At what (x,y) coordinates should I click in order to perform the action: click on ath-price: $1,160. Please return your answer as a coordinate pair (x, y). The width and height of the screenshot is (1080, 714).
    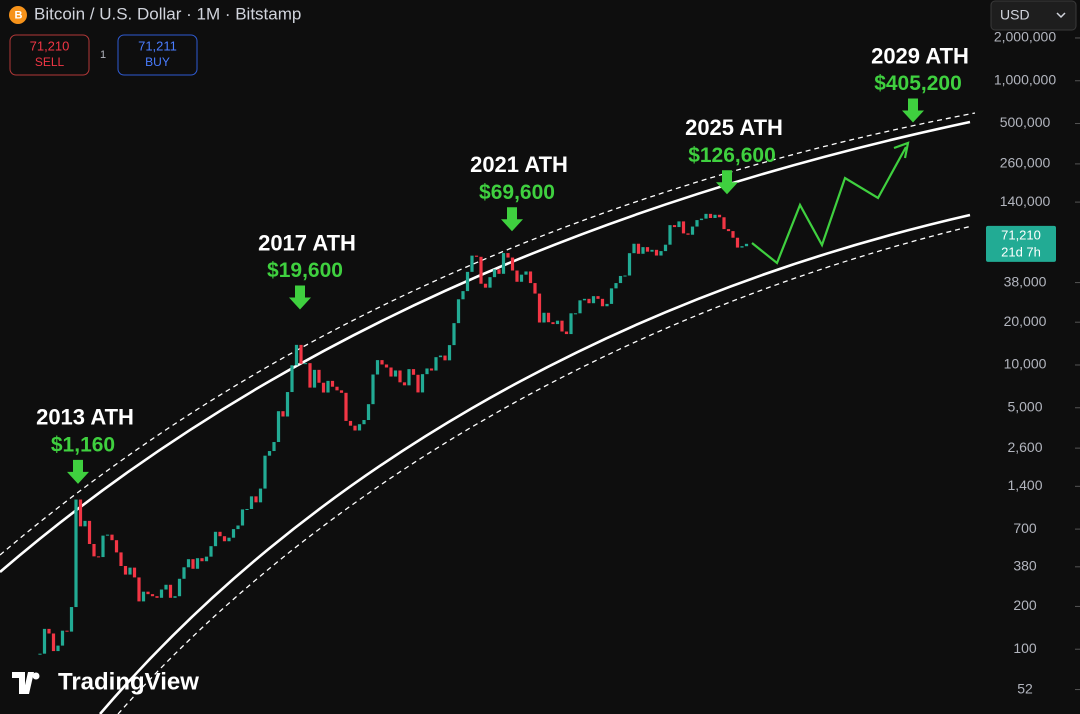
    Looking at the image, I should click on (83, 444).